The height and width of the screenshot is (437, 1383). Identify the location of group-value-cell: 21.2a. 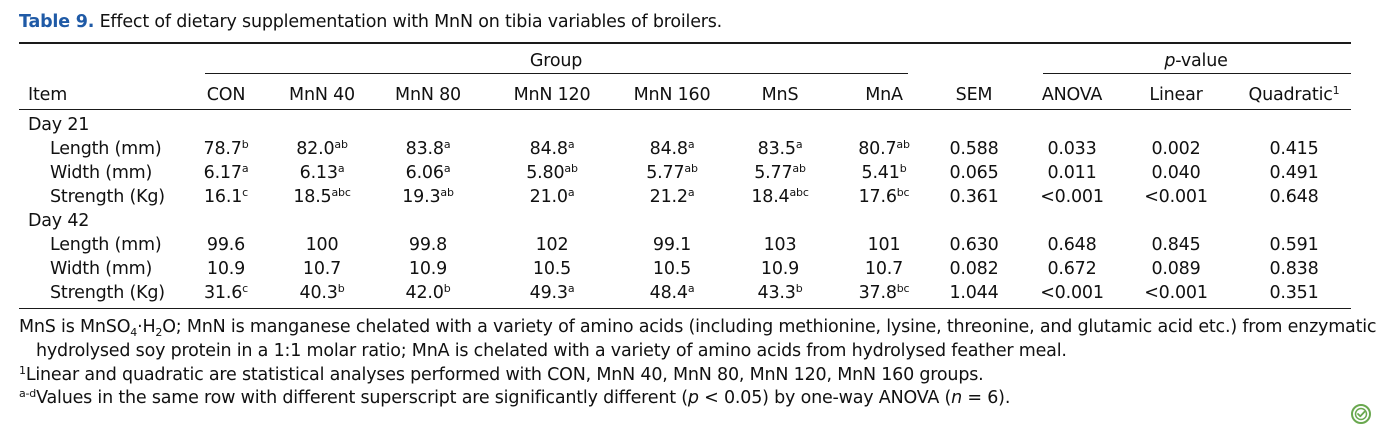
(672, 197).